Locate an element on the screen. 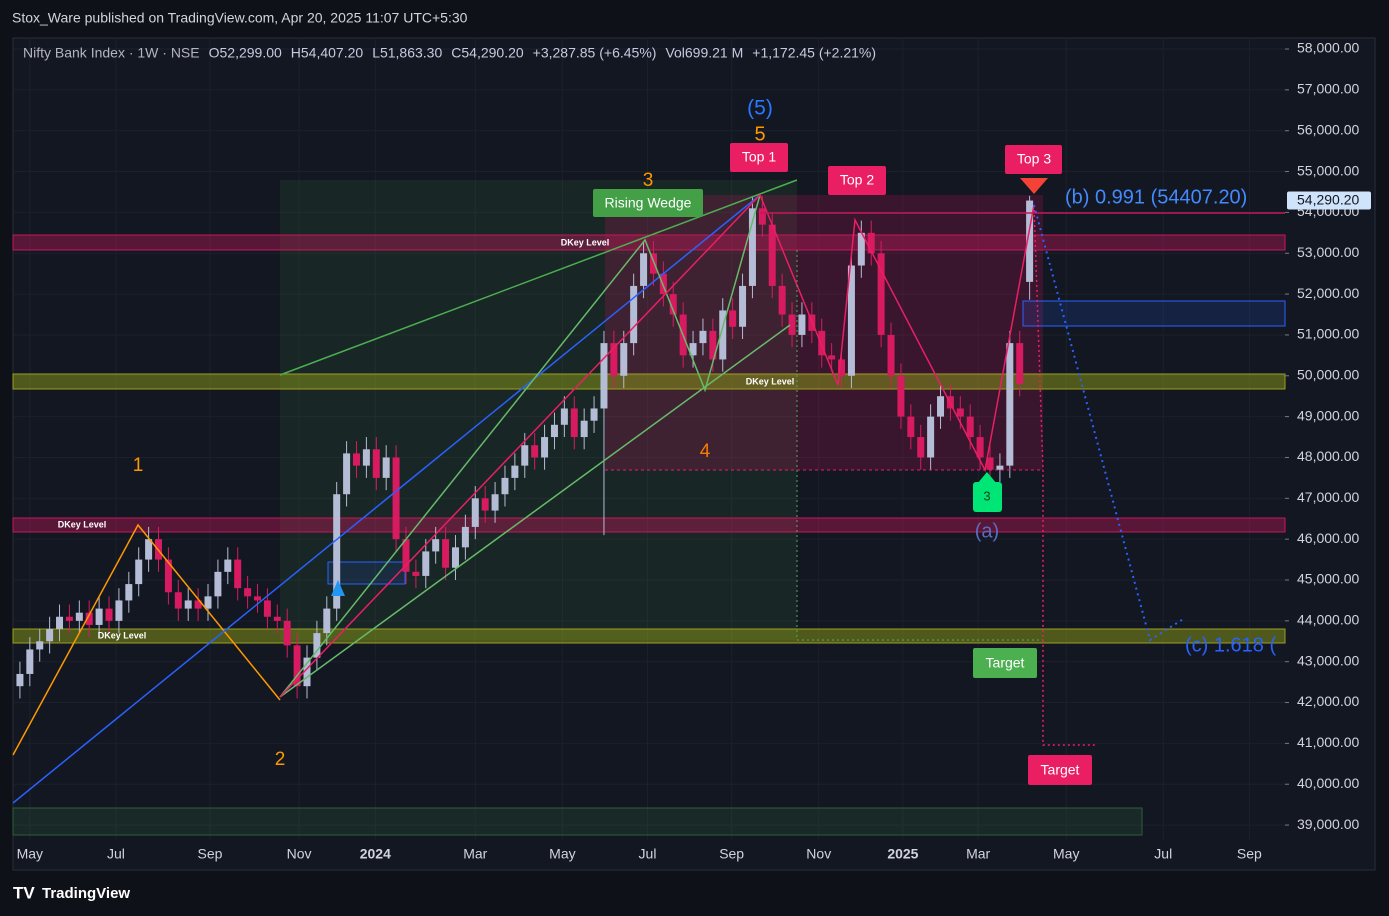 The height and width of the screenshot is (916, 1389). y-tick-label: 48,000.00 is located at coordinates (1328, 456).